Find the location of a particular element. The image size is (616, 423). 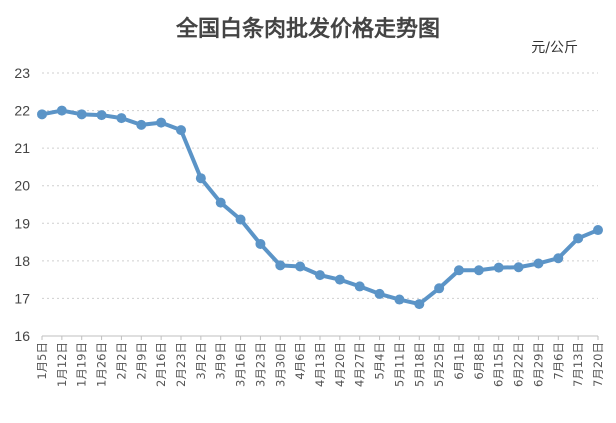

x-tick-label: 6月22日 is located at coordinates (519, 364).